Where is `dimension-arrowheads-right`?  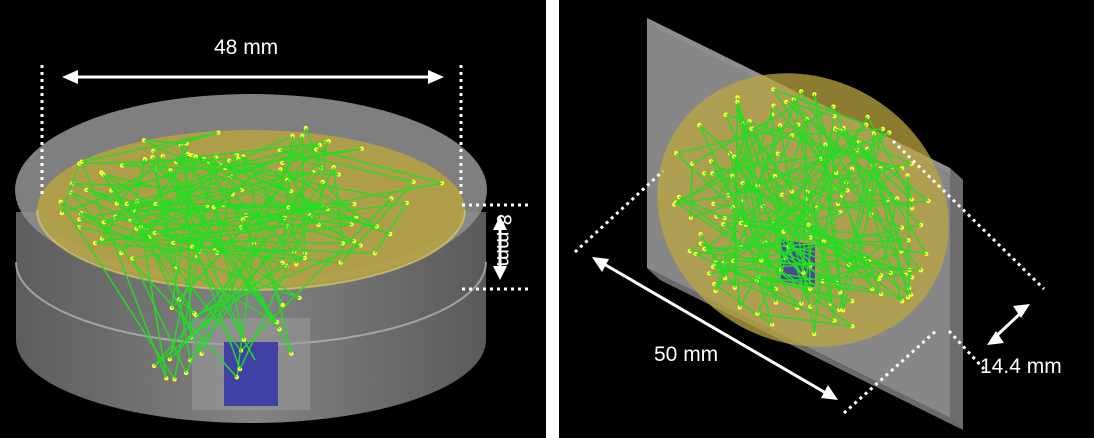
dimension-arrowheads-right is located at coordinates (811, 328).